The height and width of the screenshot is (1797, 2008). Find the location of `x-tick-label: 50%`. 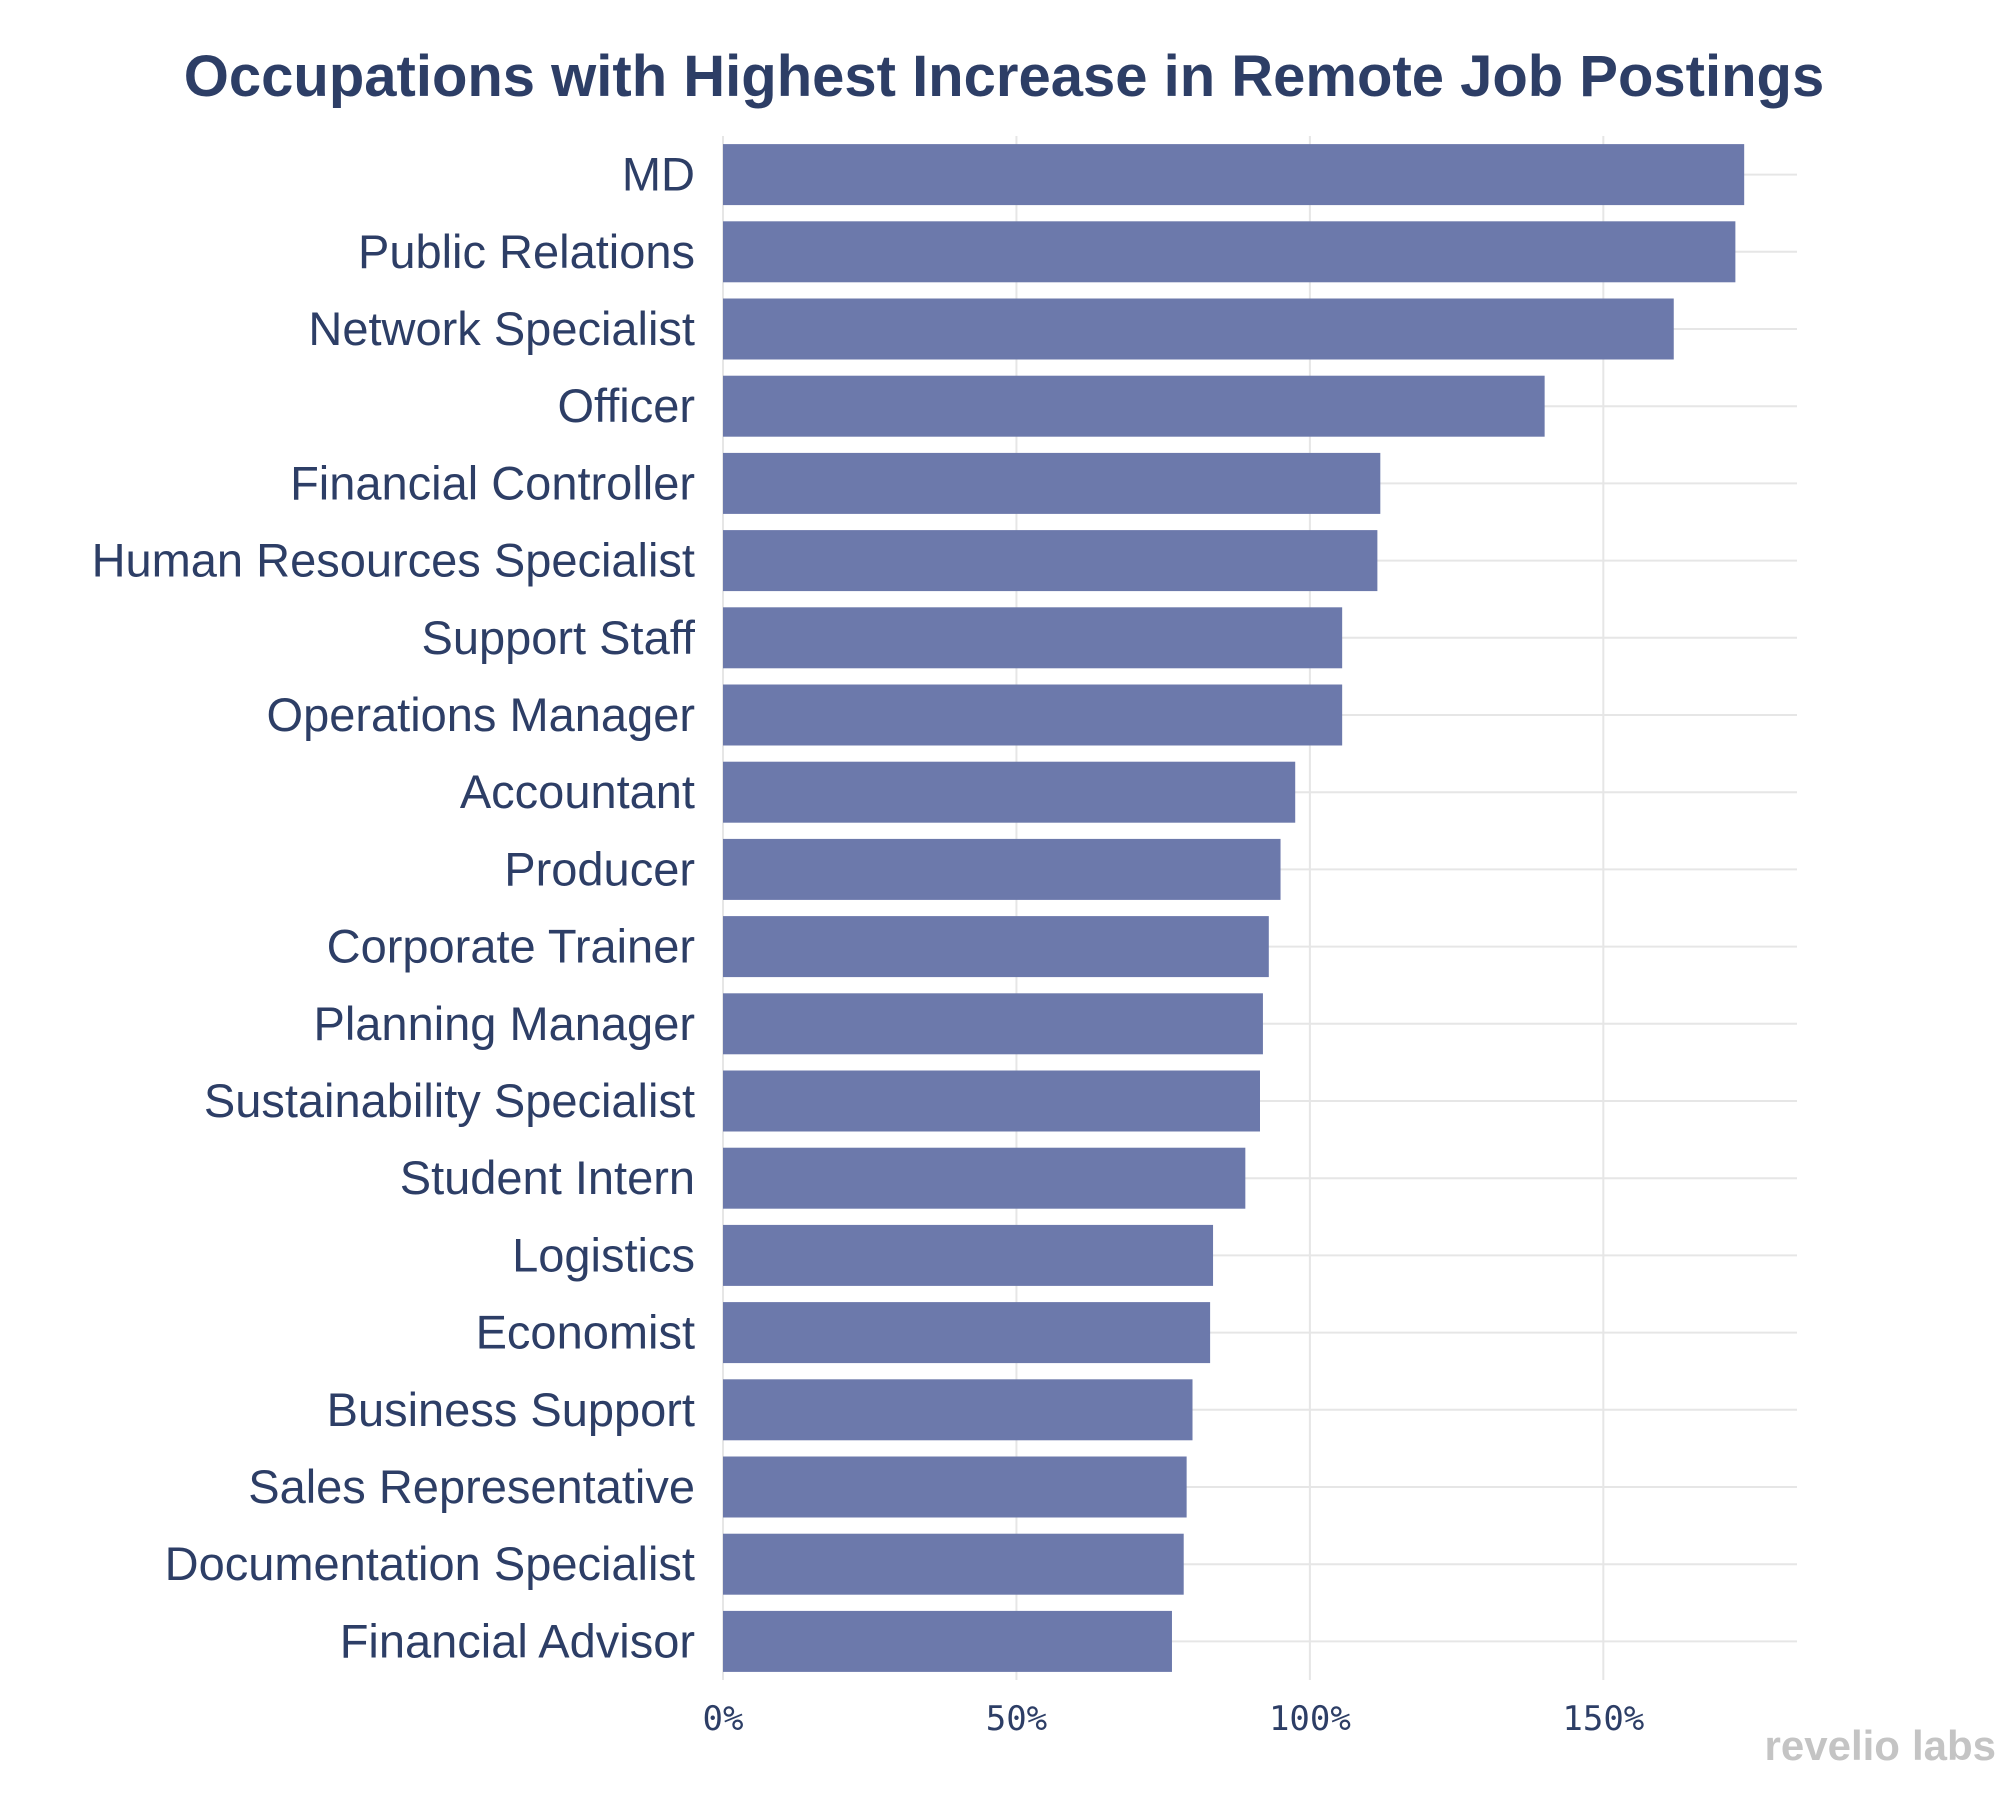

x-tick-label: 50% is located at coordinates (1016, 1719).